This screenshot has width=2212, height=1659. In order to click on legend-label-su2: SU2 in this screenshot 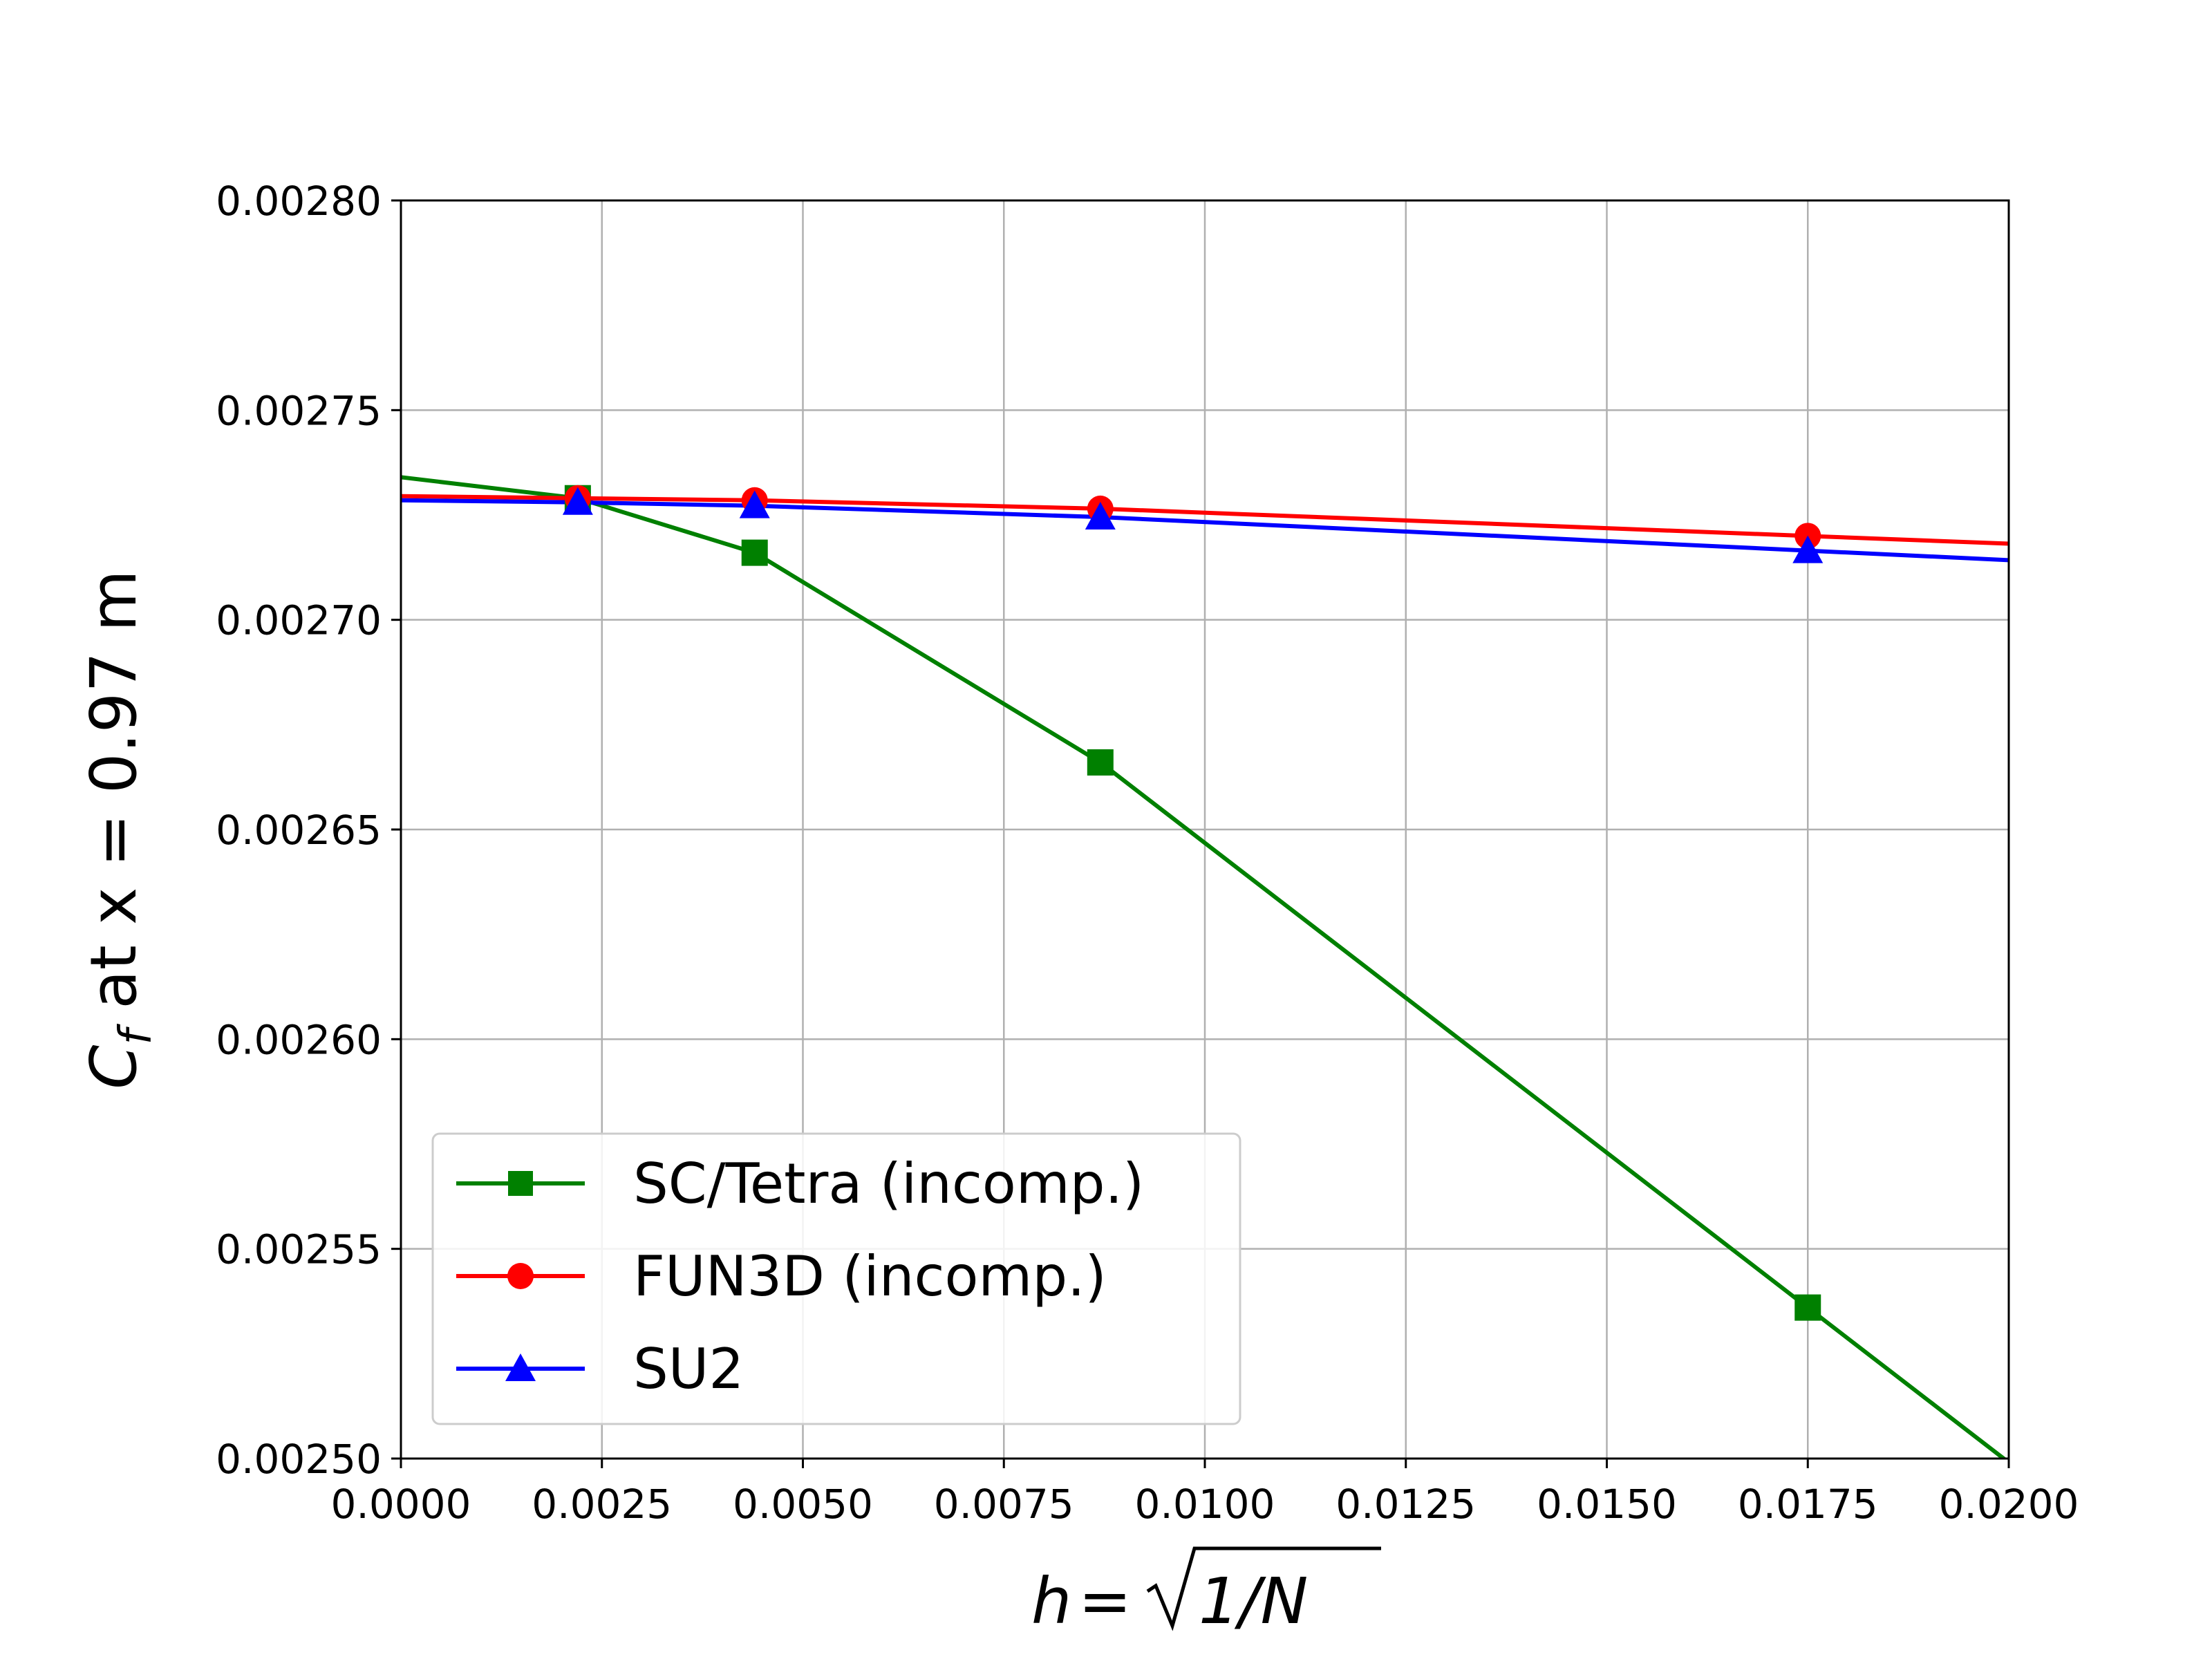, I will do `click(688, 1369)`.